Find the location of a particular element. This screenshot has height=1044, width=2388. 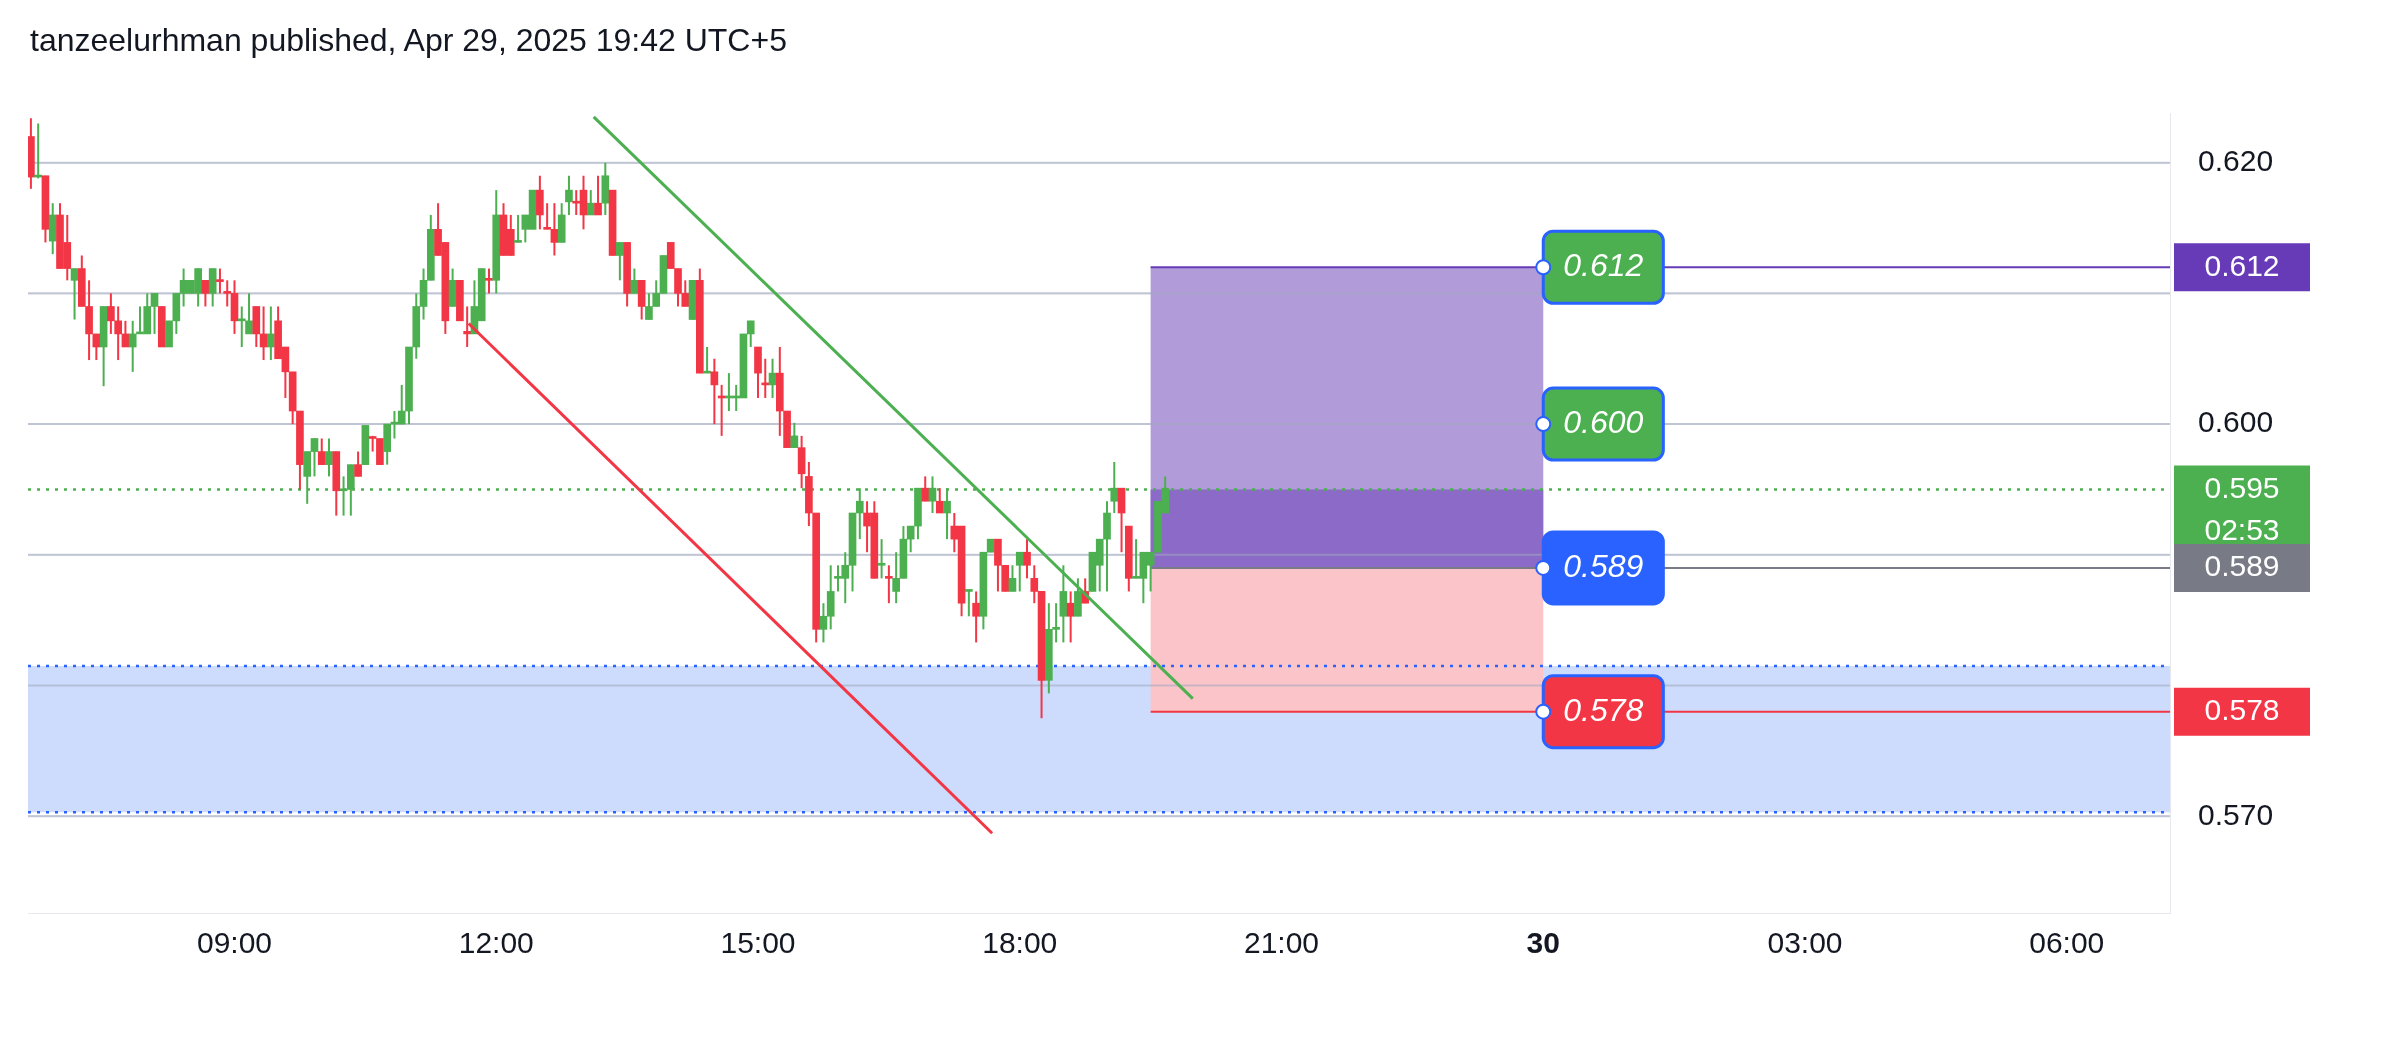

ref-line-label: 0.595 02:53 is located at coordinates (2242, 508).